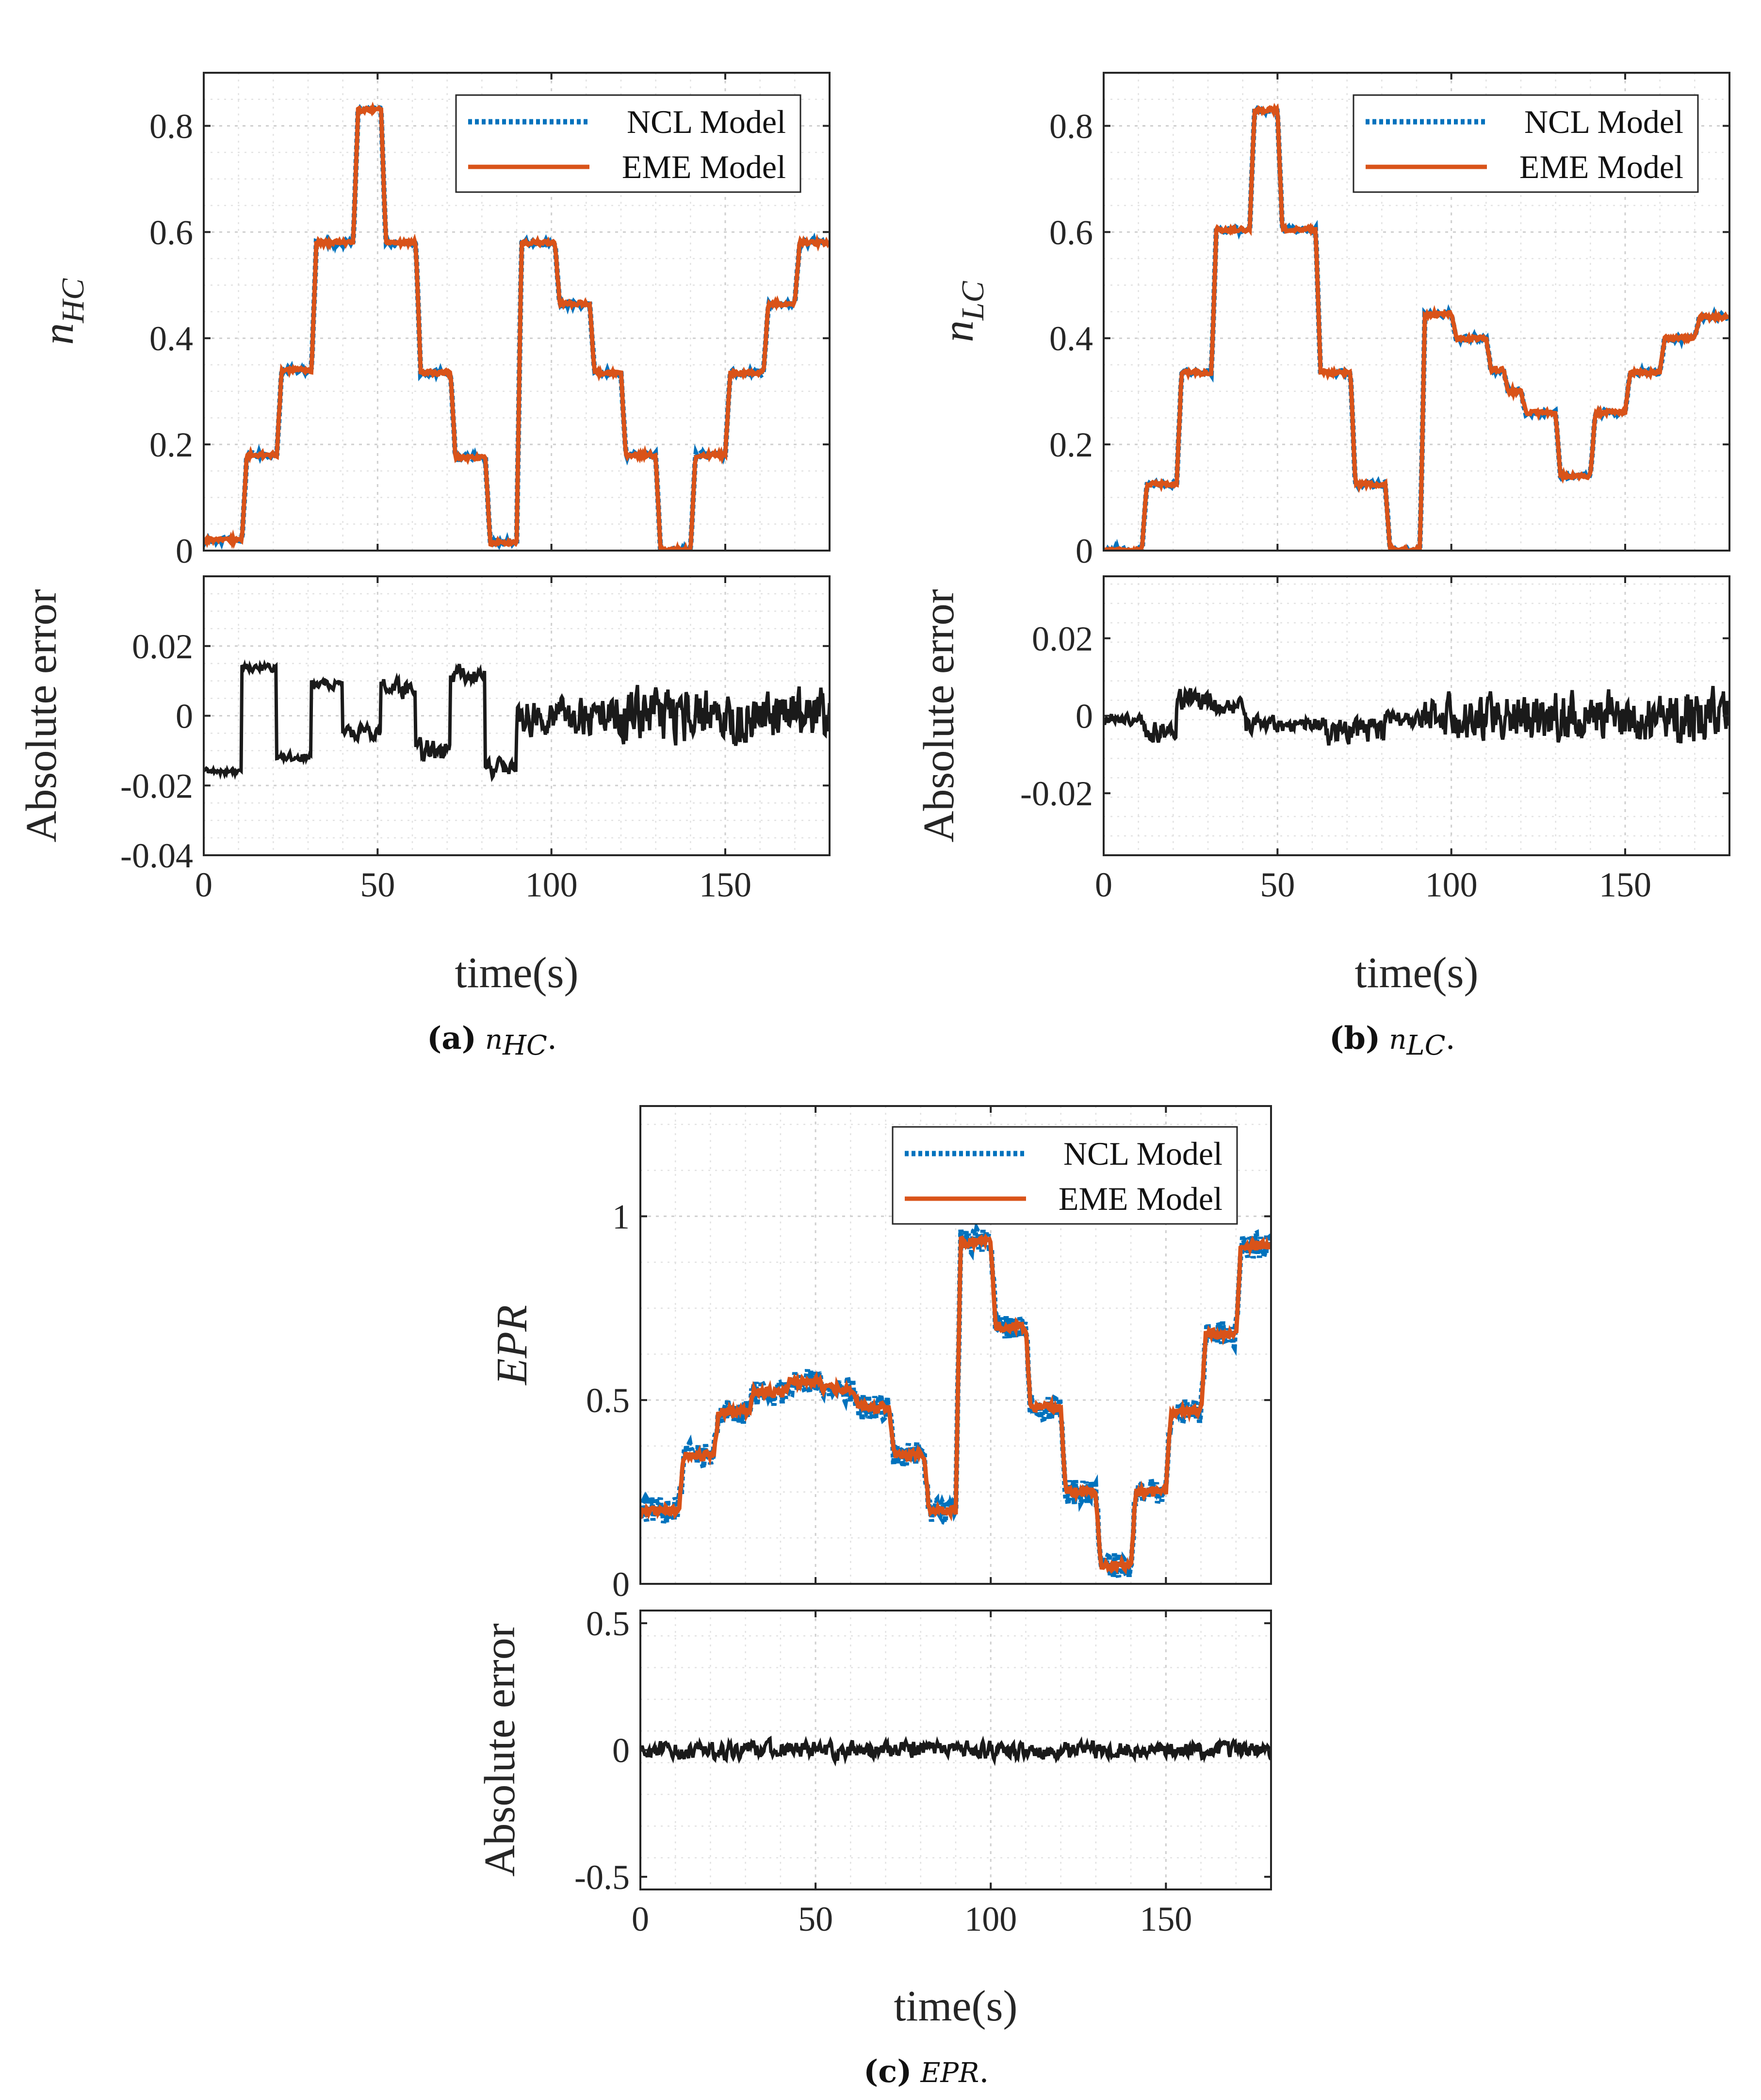  I want to click on top-y-axis-label: EPR, so click(512, 1345).